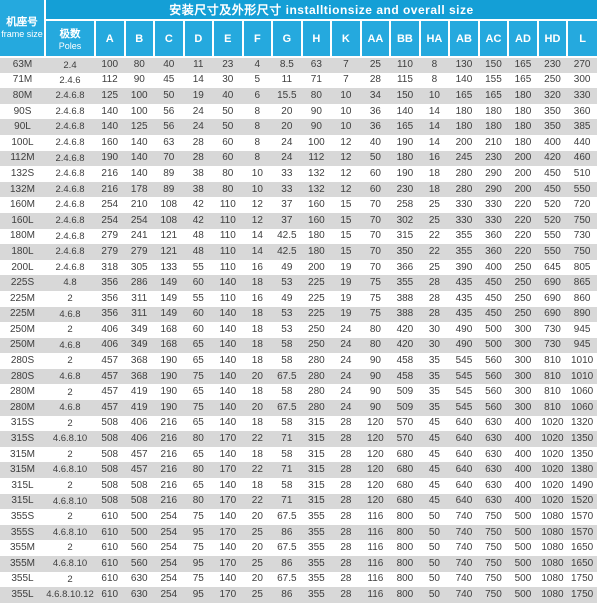  Describe the element at coordinates (493, 65) in the screenshot. I see `dim-AC-cell: 150` at that location.